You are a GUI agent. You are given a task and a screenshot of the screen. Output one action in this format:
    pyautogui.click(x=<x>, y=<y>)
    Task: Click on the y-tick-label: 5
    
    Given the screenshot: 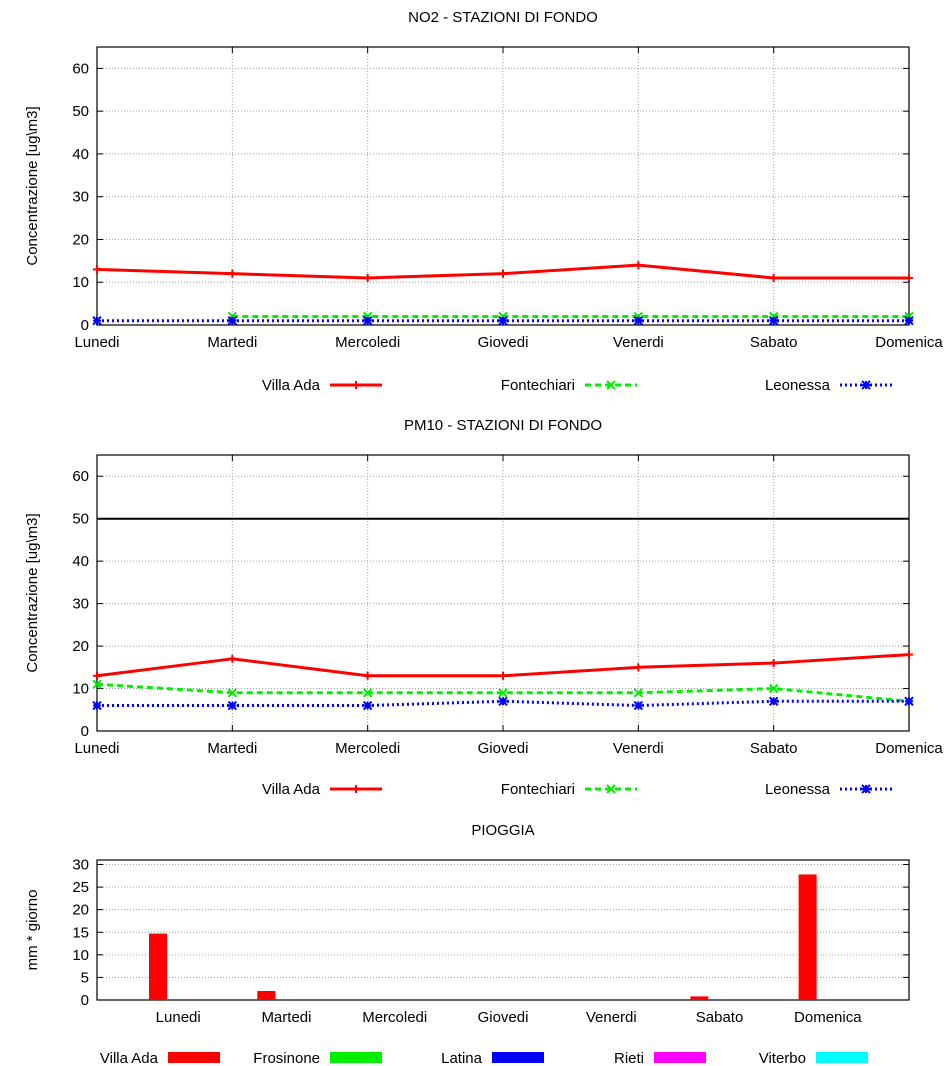 What is the action you would take?
    pyautogui.click(x=85, y=977)
    